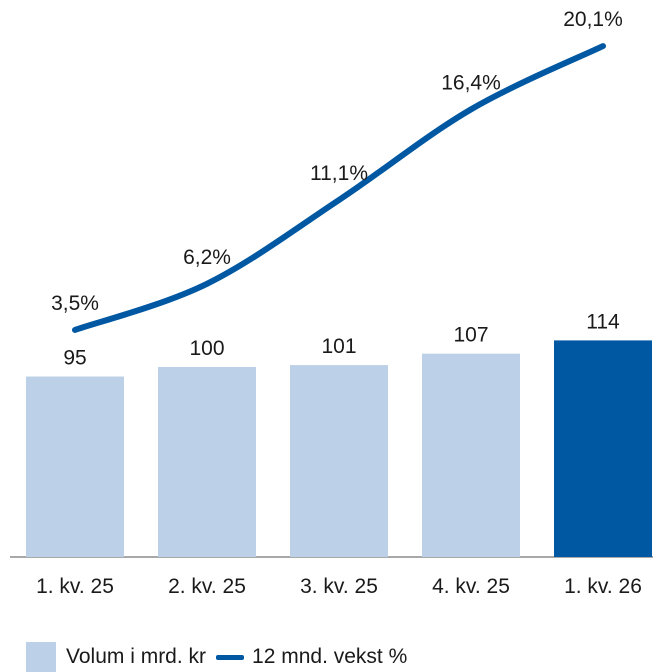 The height and width of the screenshot is (672, 661). I want to click on line-value-label: 3,5%, so click(75, 303).